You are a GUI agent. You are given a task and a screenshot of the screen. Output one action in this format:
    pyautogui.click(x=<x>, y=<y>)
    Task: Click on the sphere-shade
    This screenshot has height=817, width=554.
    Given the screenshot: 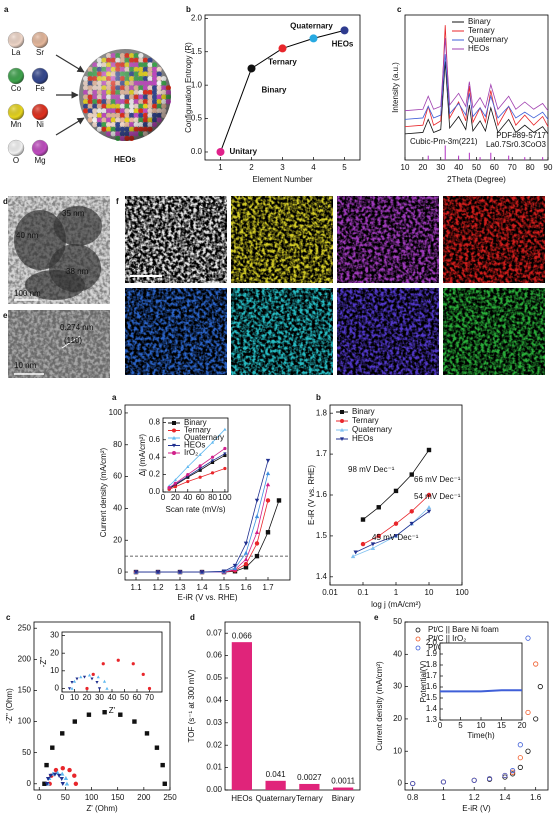 What is the action you would take?
    pyautogui.click(x=125, y=95)
    